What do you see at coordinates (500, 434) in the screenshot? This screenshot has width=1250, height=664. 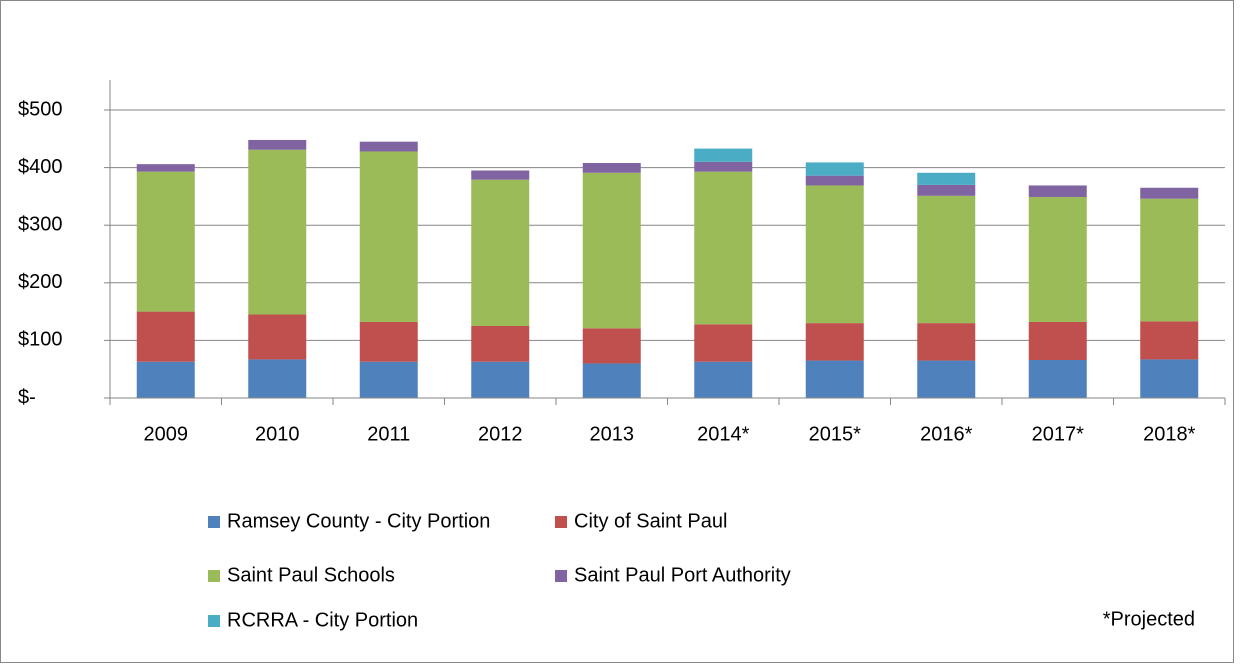 I see `x-tick-label: 2012` at bounding box center [500, 434].